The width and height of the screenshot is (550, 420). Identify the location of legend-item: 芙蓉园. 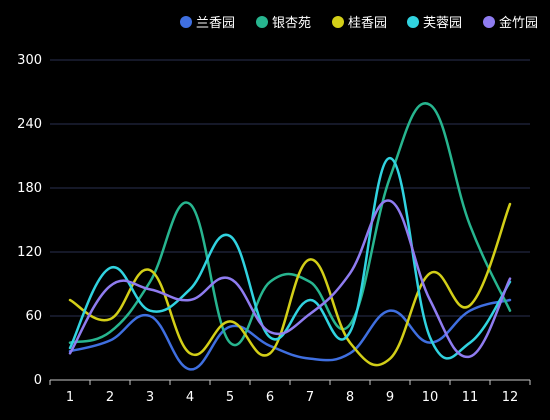
(434, 23).